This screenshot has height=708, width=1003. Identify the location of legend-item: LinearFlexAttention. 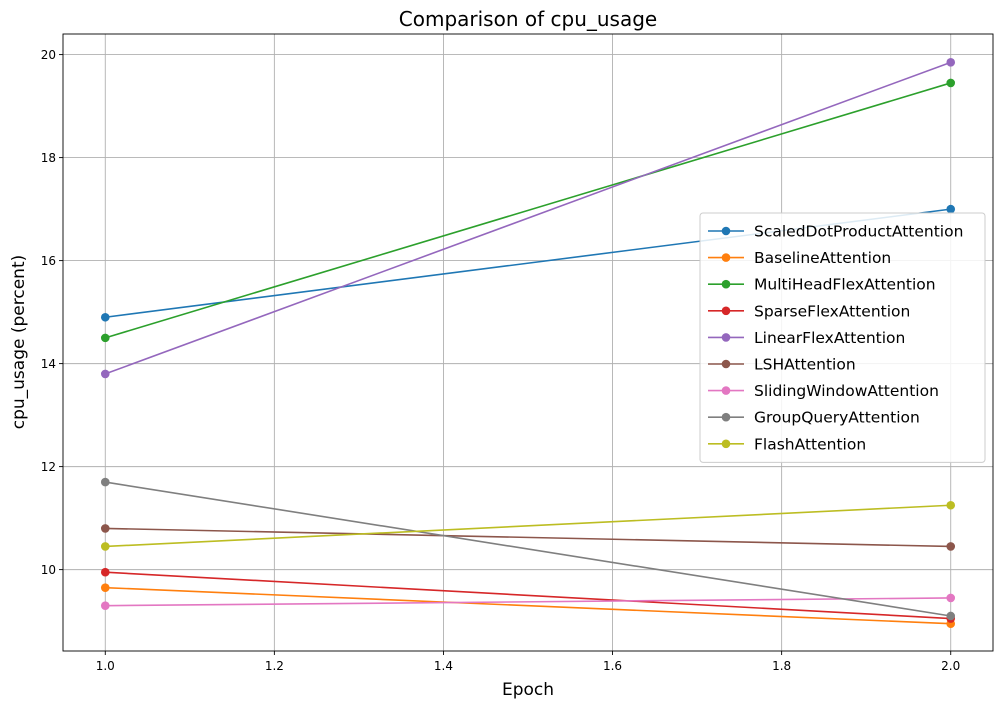
(806, 338).